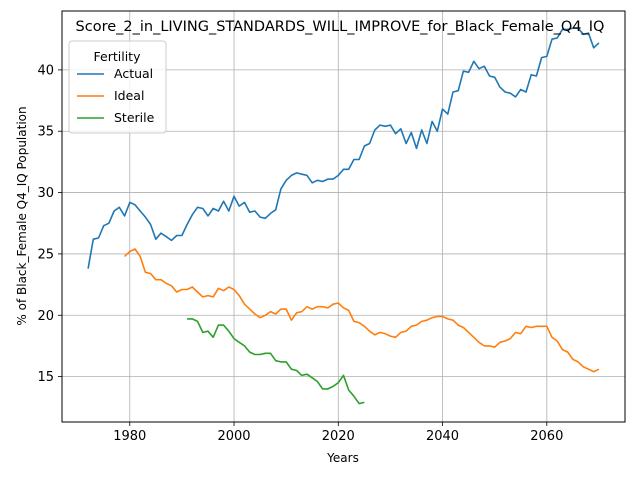 The width and height of the screenshot is (640, 484). I want to click on x-tick-label: 2000, so click(233, 436).